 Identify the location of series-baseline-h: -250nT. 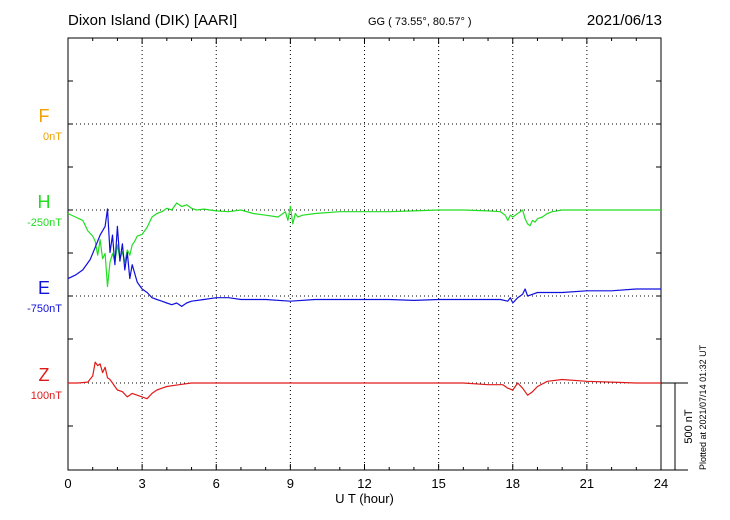
(44, 223).